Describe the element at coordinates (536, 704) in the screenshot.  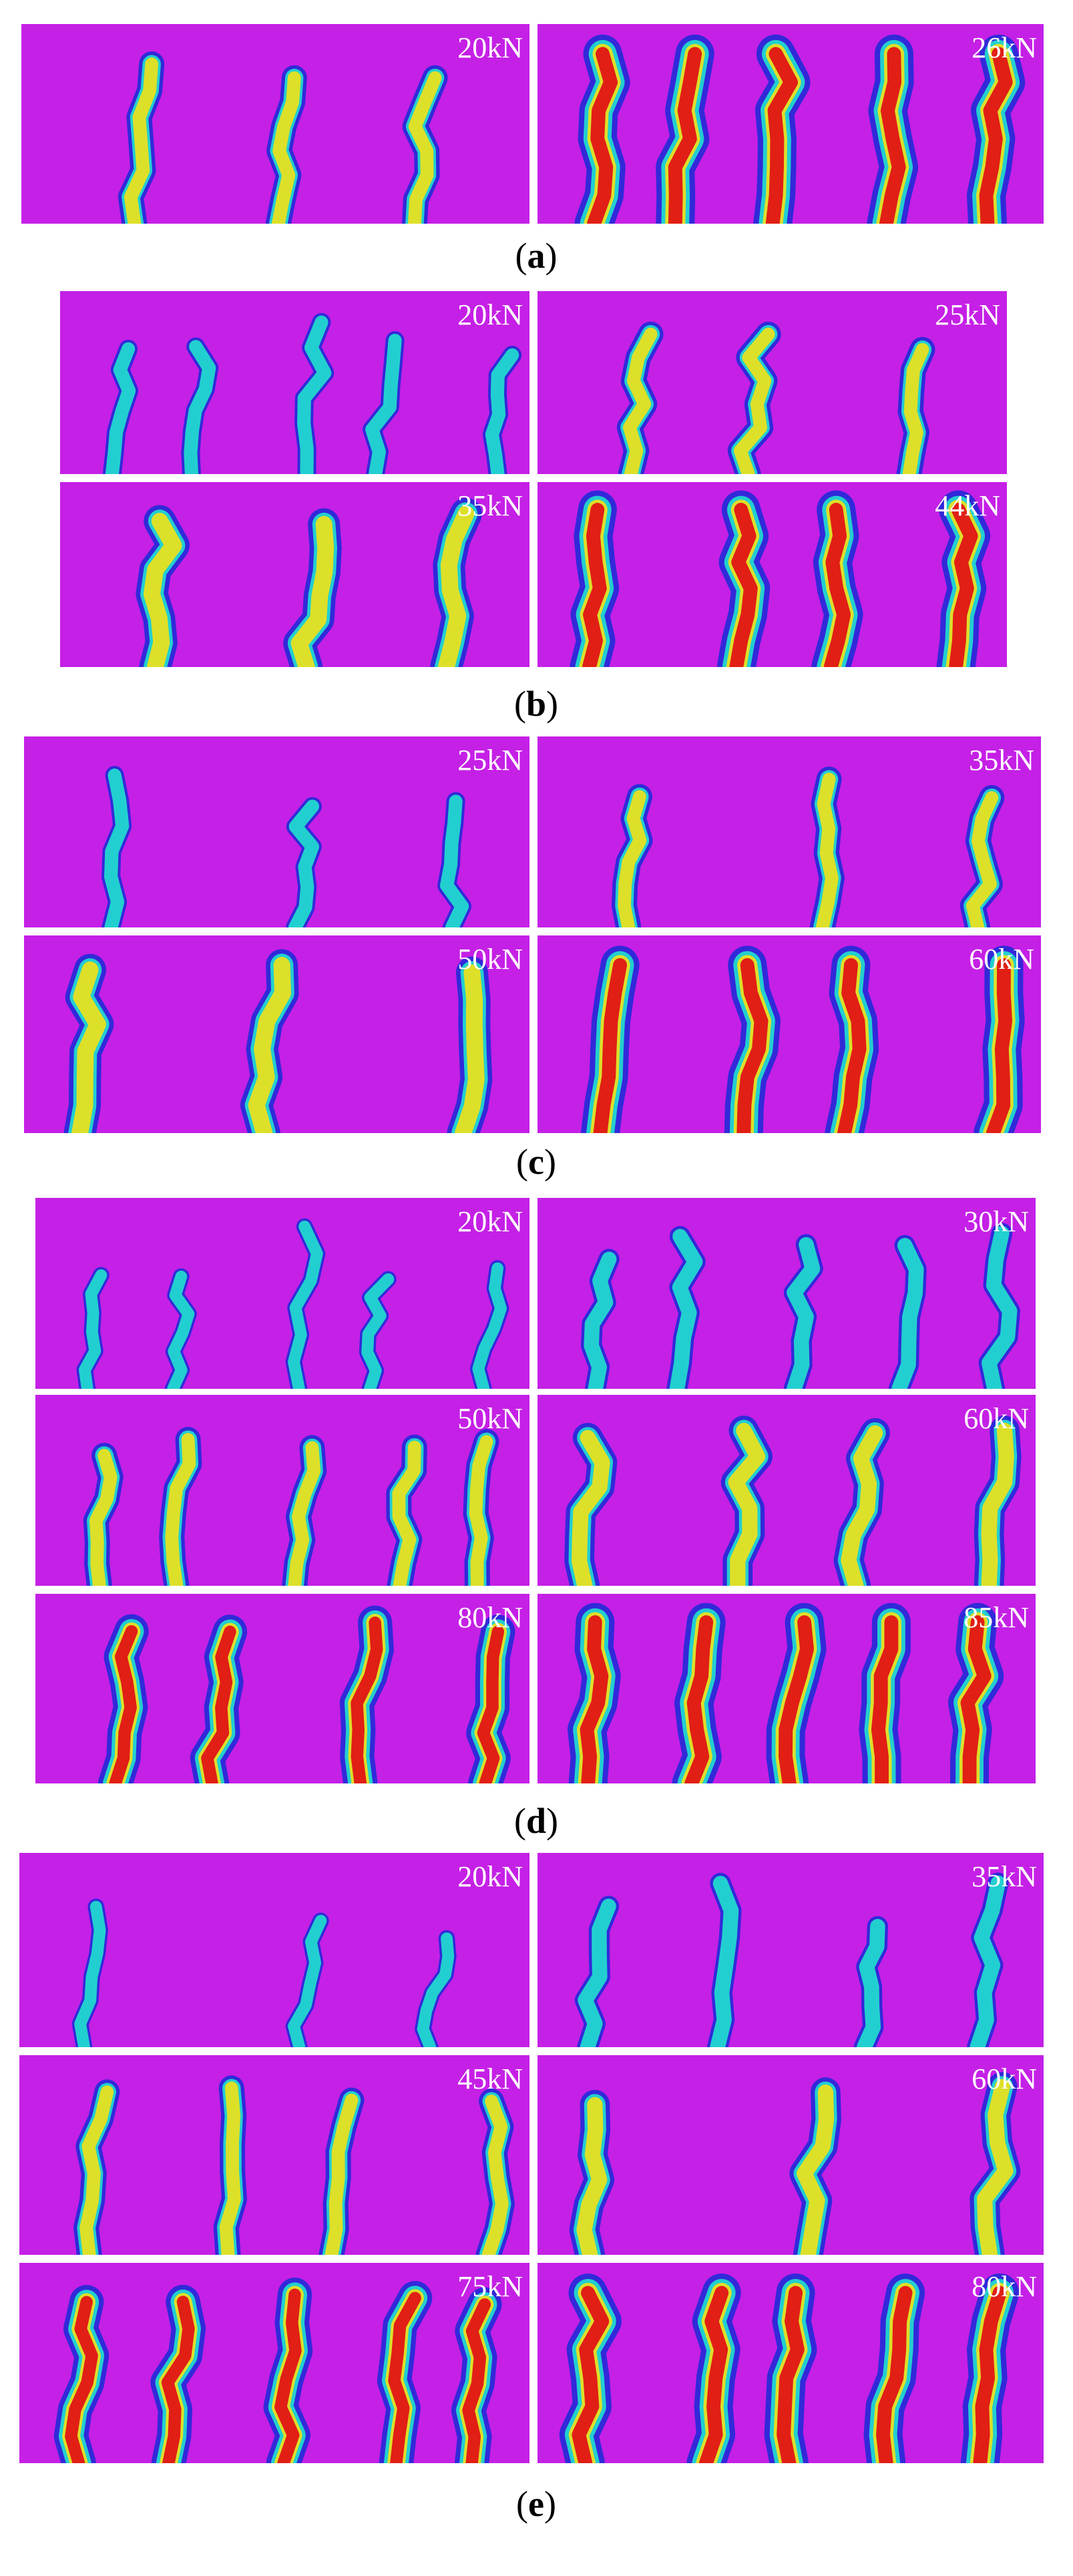
I see `caption: (b)` at that location.